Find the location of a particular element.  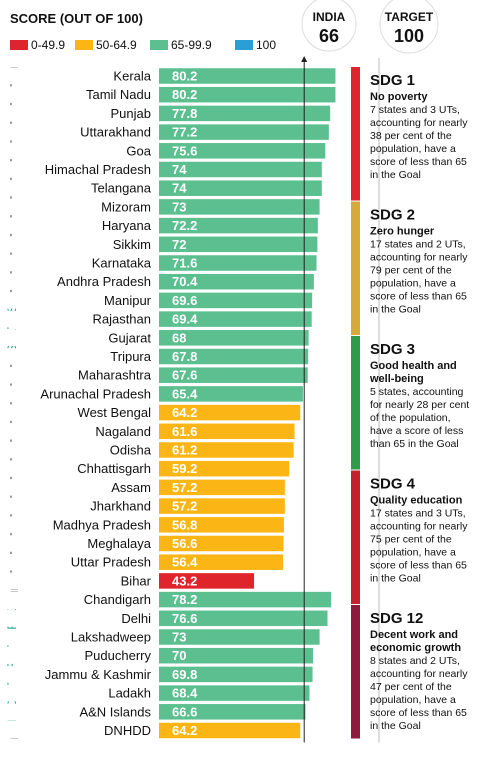

target-value: 100 is located at coordinates (409, 36).